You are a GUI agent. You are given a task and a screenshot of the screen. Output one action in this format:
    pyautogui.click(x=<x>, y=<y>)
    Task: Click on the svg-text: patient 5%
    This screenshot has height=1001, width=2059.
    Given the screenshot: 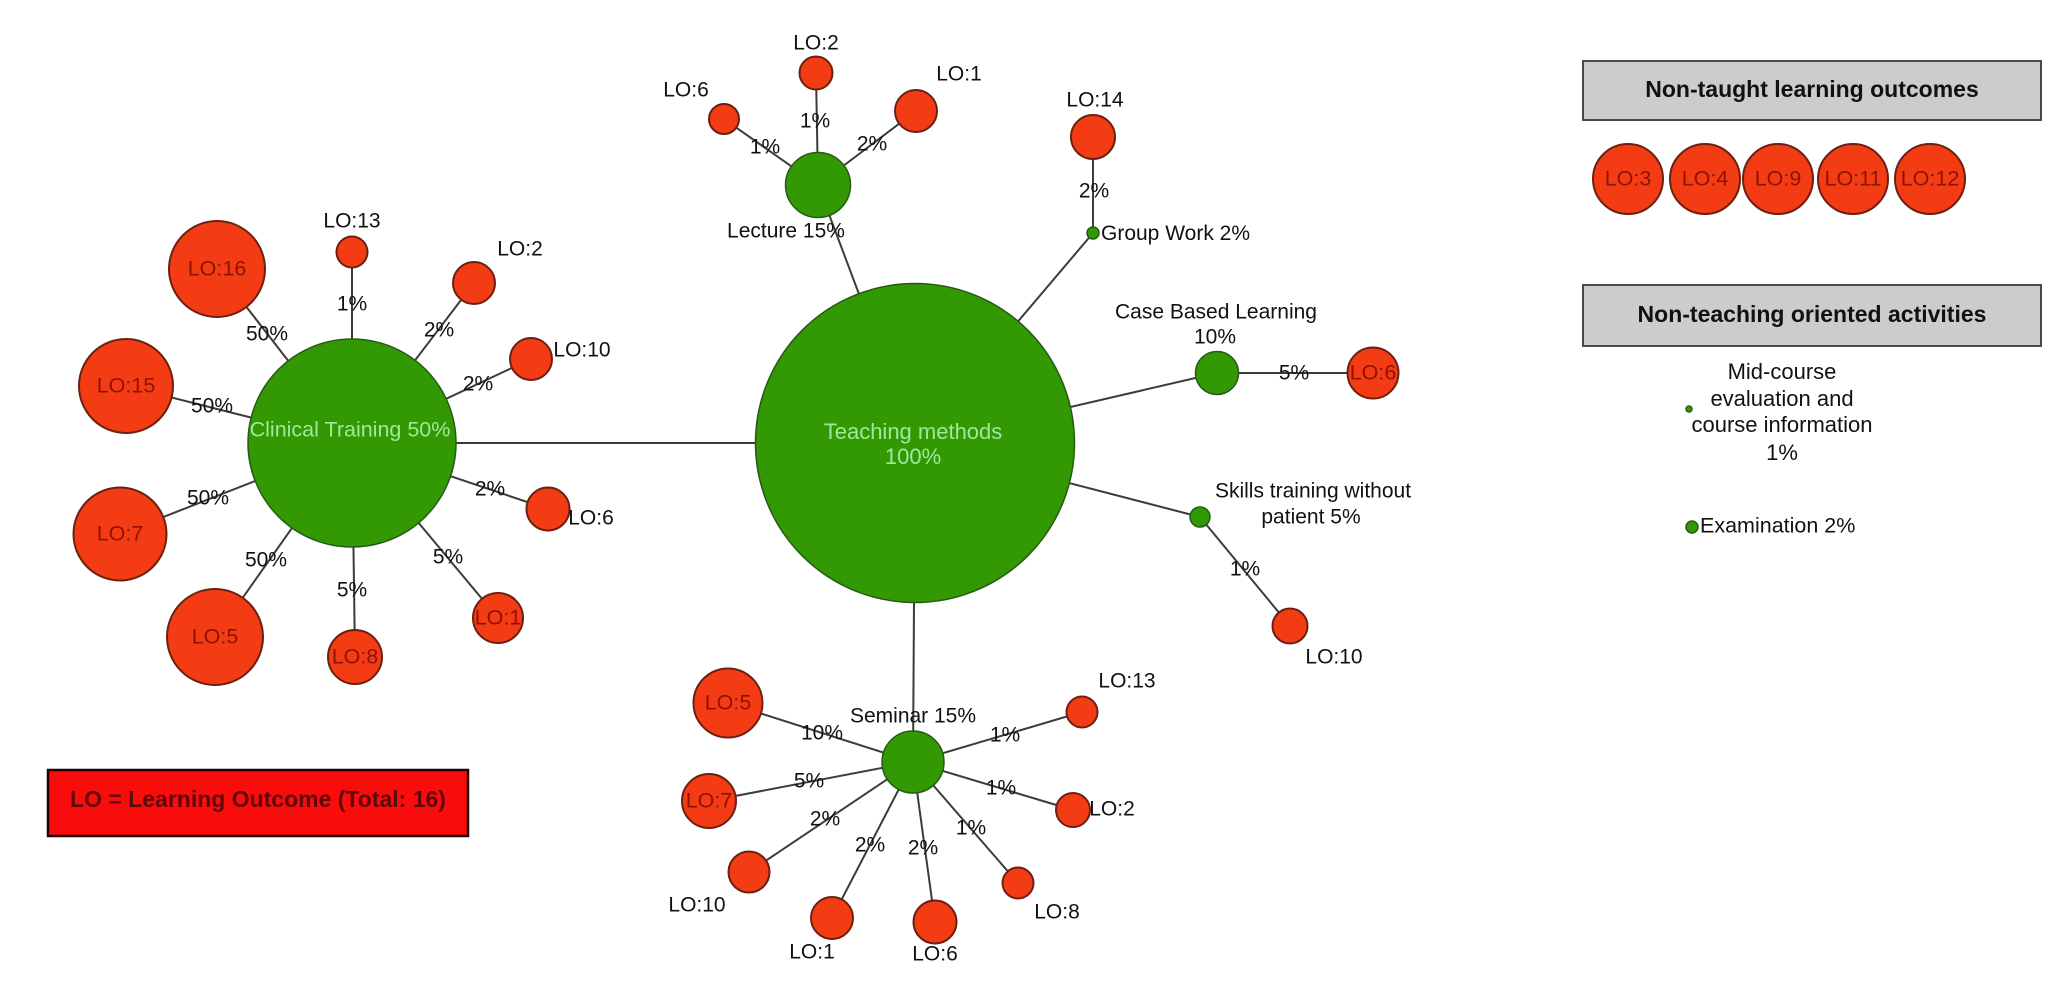 What is the action you would take?
    pyautogui.click(x=1310, y=517)
    